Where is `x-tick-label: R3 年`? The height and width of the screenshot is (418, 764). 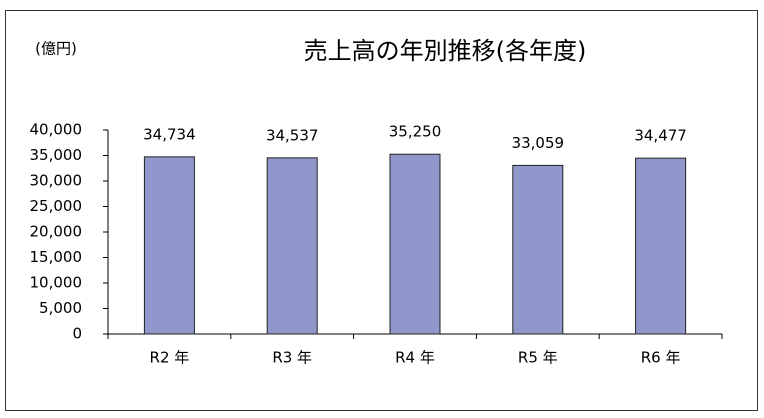 x-tick-label: R3 年 is located at coordinates (292, 358).